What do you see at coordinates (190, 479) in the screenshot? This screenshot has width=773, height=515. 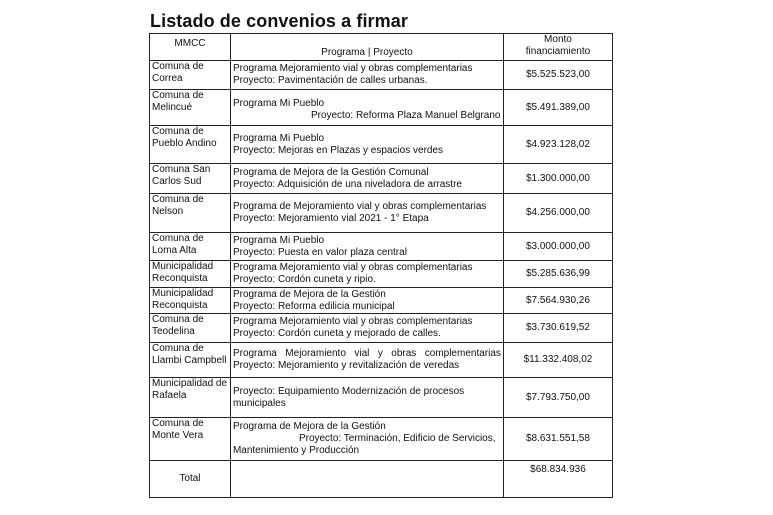 I see `total-label: Total` at bounding box center [190, 479].